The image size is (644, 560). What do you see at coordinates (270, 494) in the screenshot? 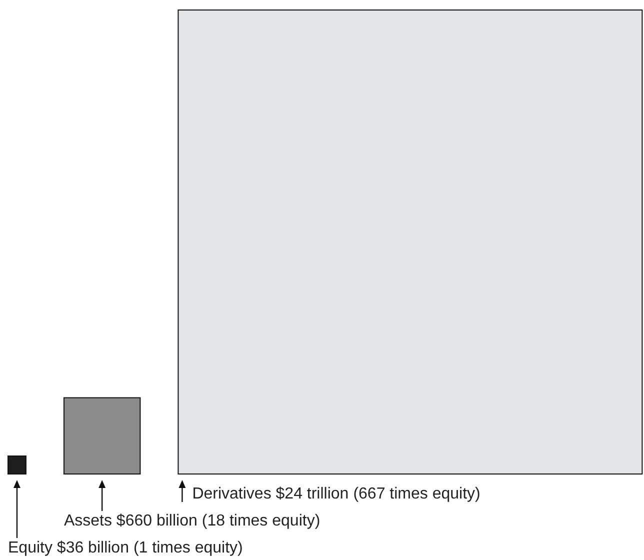
I see `category-label: Derivatives $24 trillion` at bounding box center [270, 494].